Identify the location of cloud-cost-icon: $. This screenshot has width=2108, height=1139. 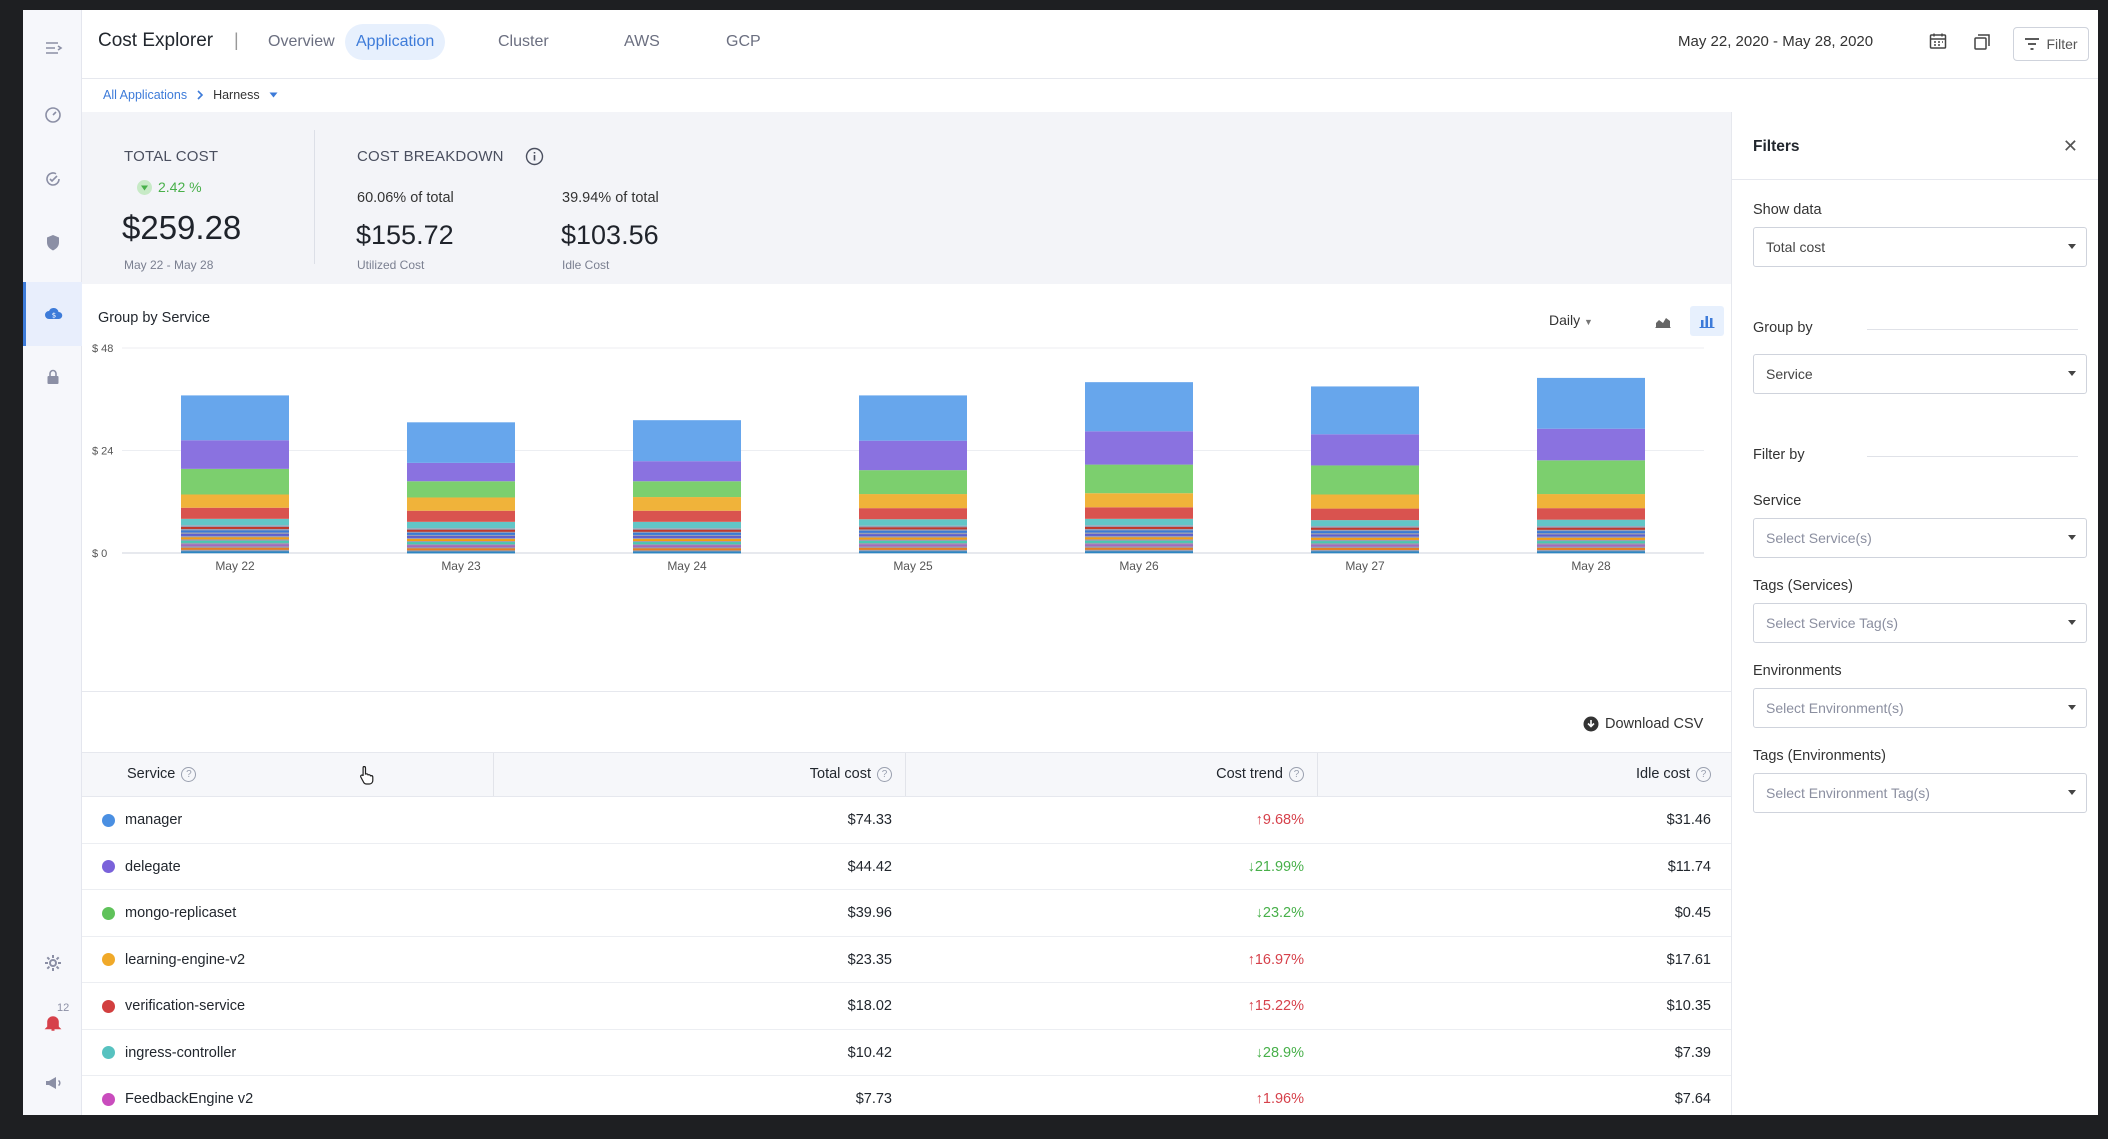
(52, 314).